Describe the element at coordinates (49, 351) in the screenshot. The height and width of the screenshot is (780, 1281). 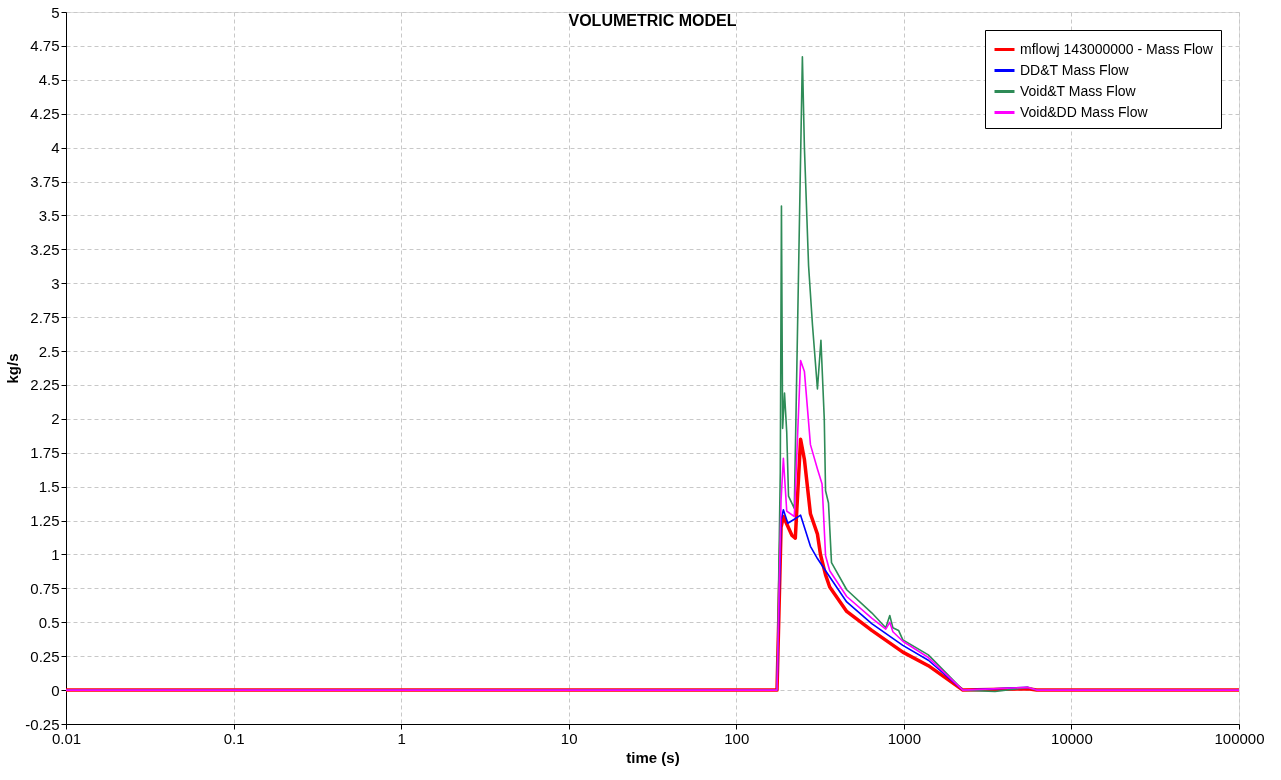
I see `y-tick-label: 2.5` at that location.